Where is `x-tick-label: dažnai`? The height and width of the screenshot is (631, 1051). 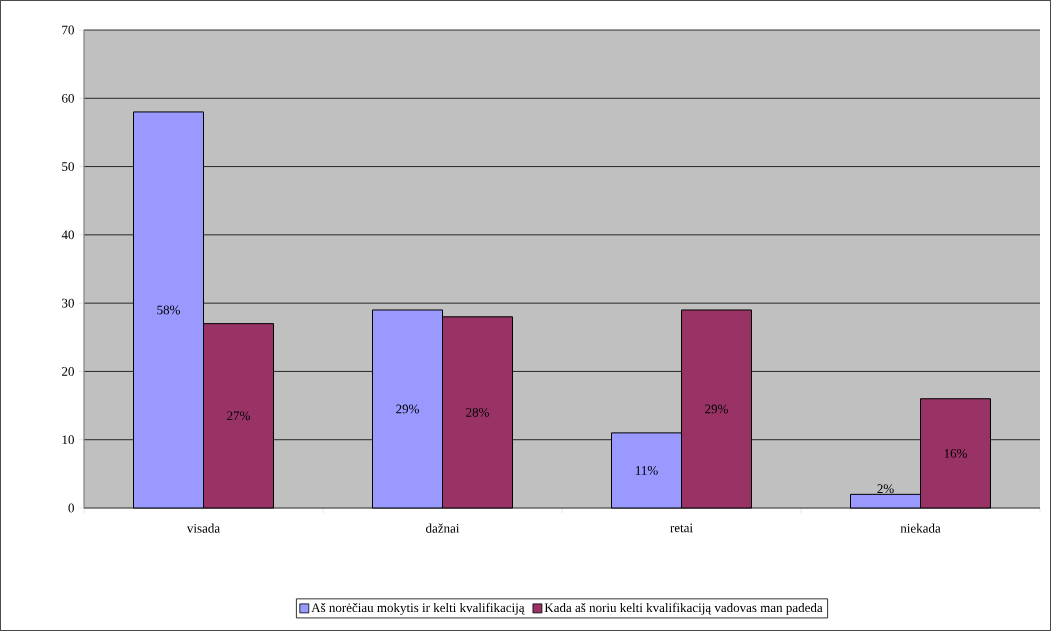 x-tick-label: dažnai is located at coordinates (443, 528).